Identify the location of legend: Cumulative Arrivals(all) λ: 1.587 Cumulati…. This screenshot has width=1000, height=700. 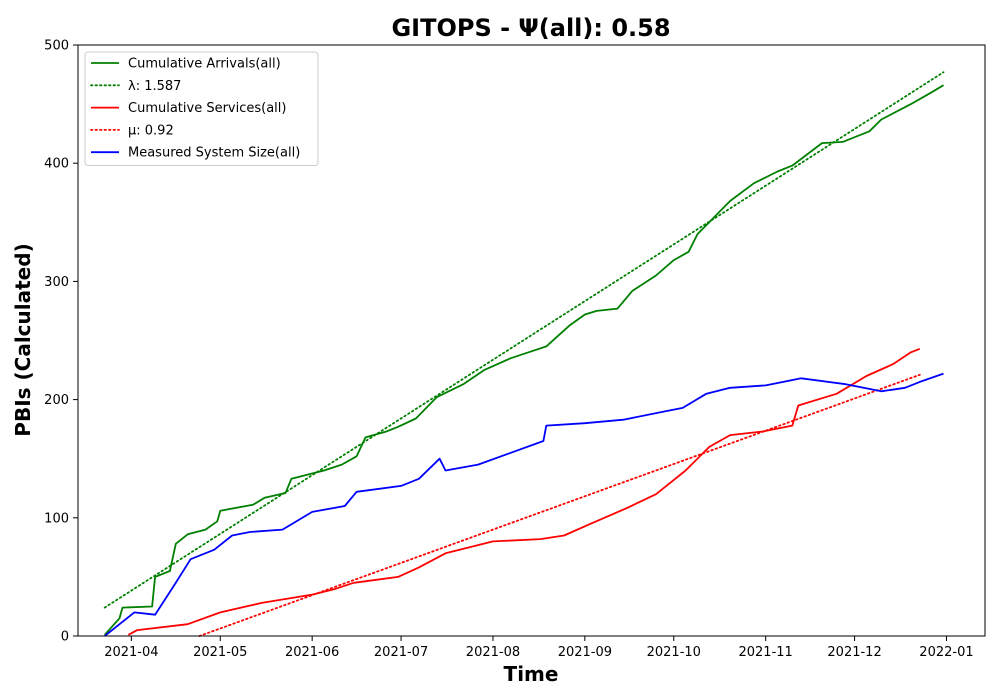
(201, 108).